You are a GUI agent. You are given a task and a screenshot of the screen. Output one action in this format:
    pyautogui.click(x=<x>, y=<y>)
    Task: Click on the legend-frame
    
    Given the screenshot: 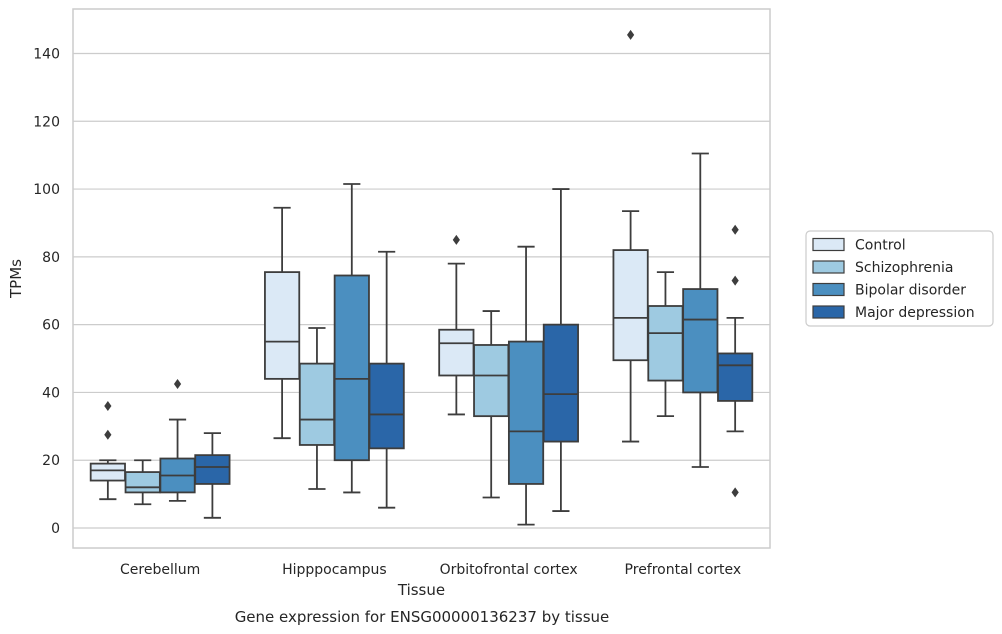 What is the action you would take?
    pyautogui.click(x=899, y=278)
    